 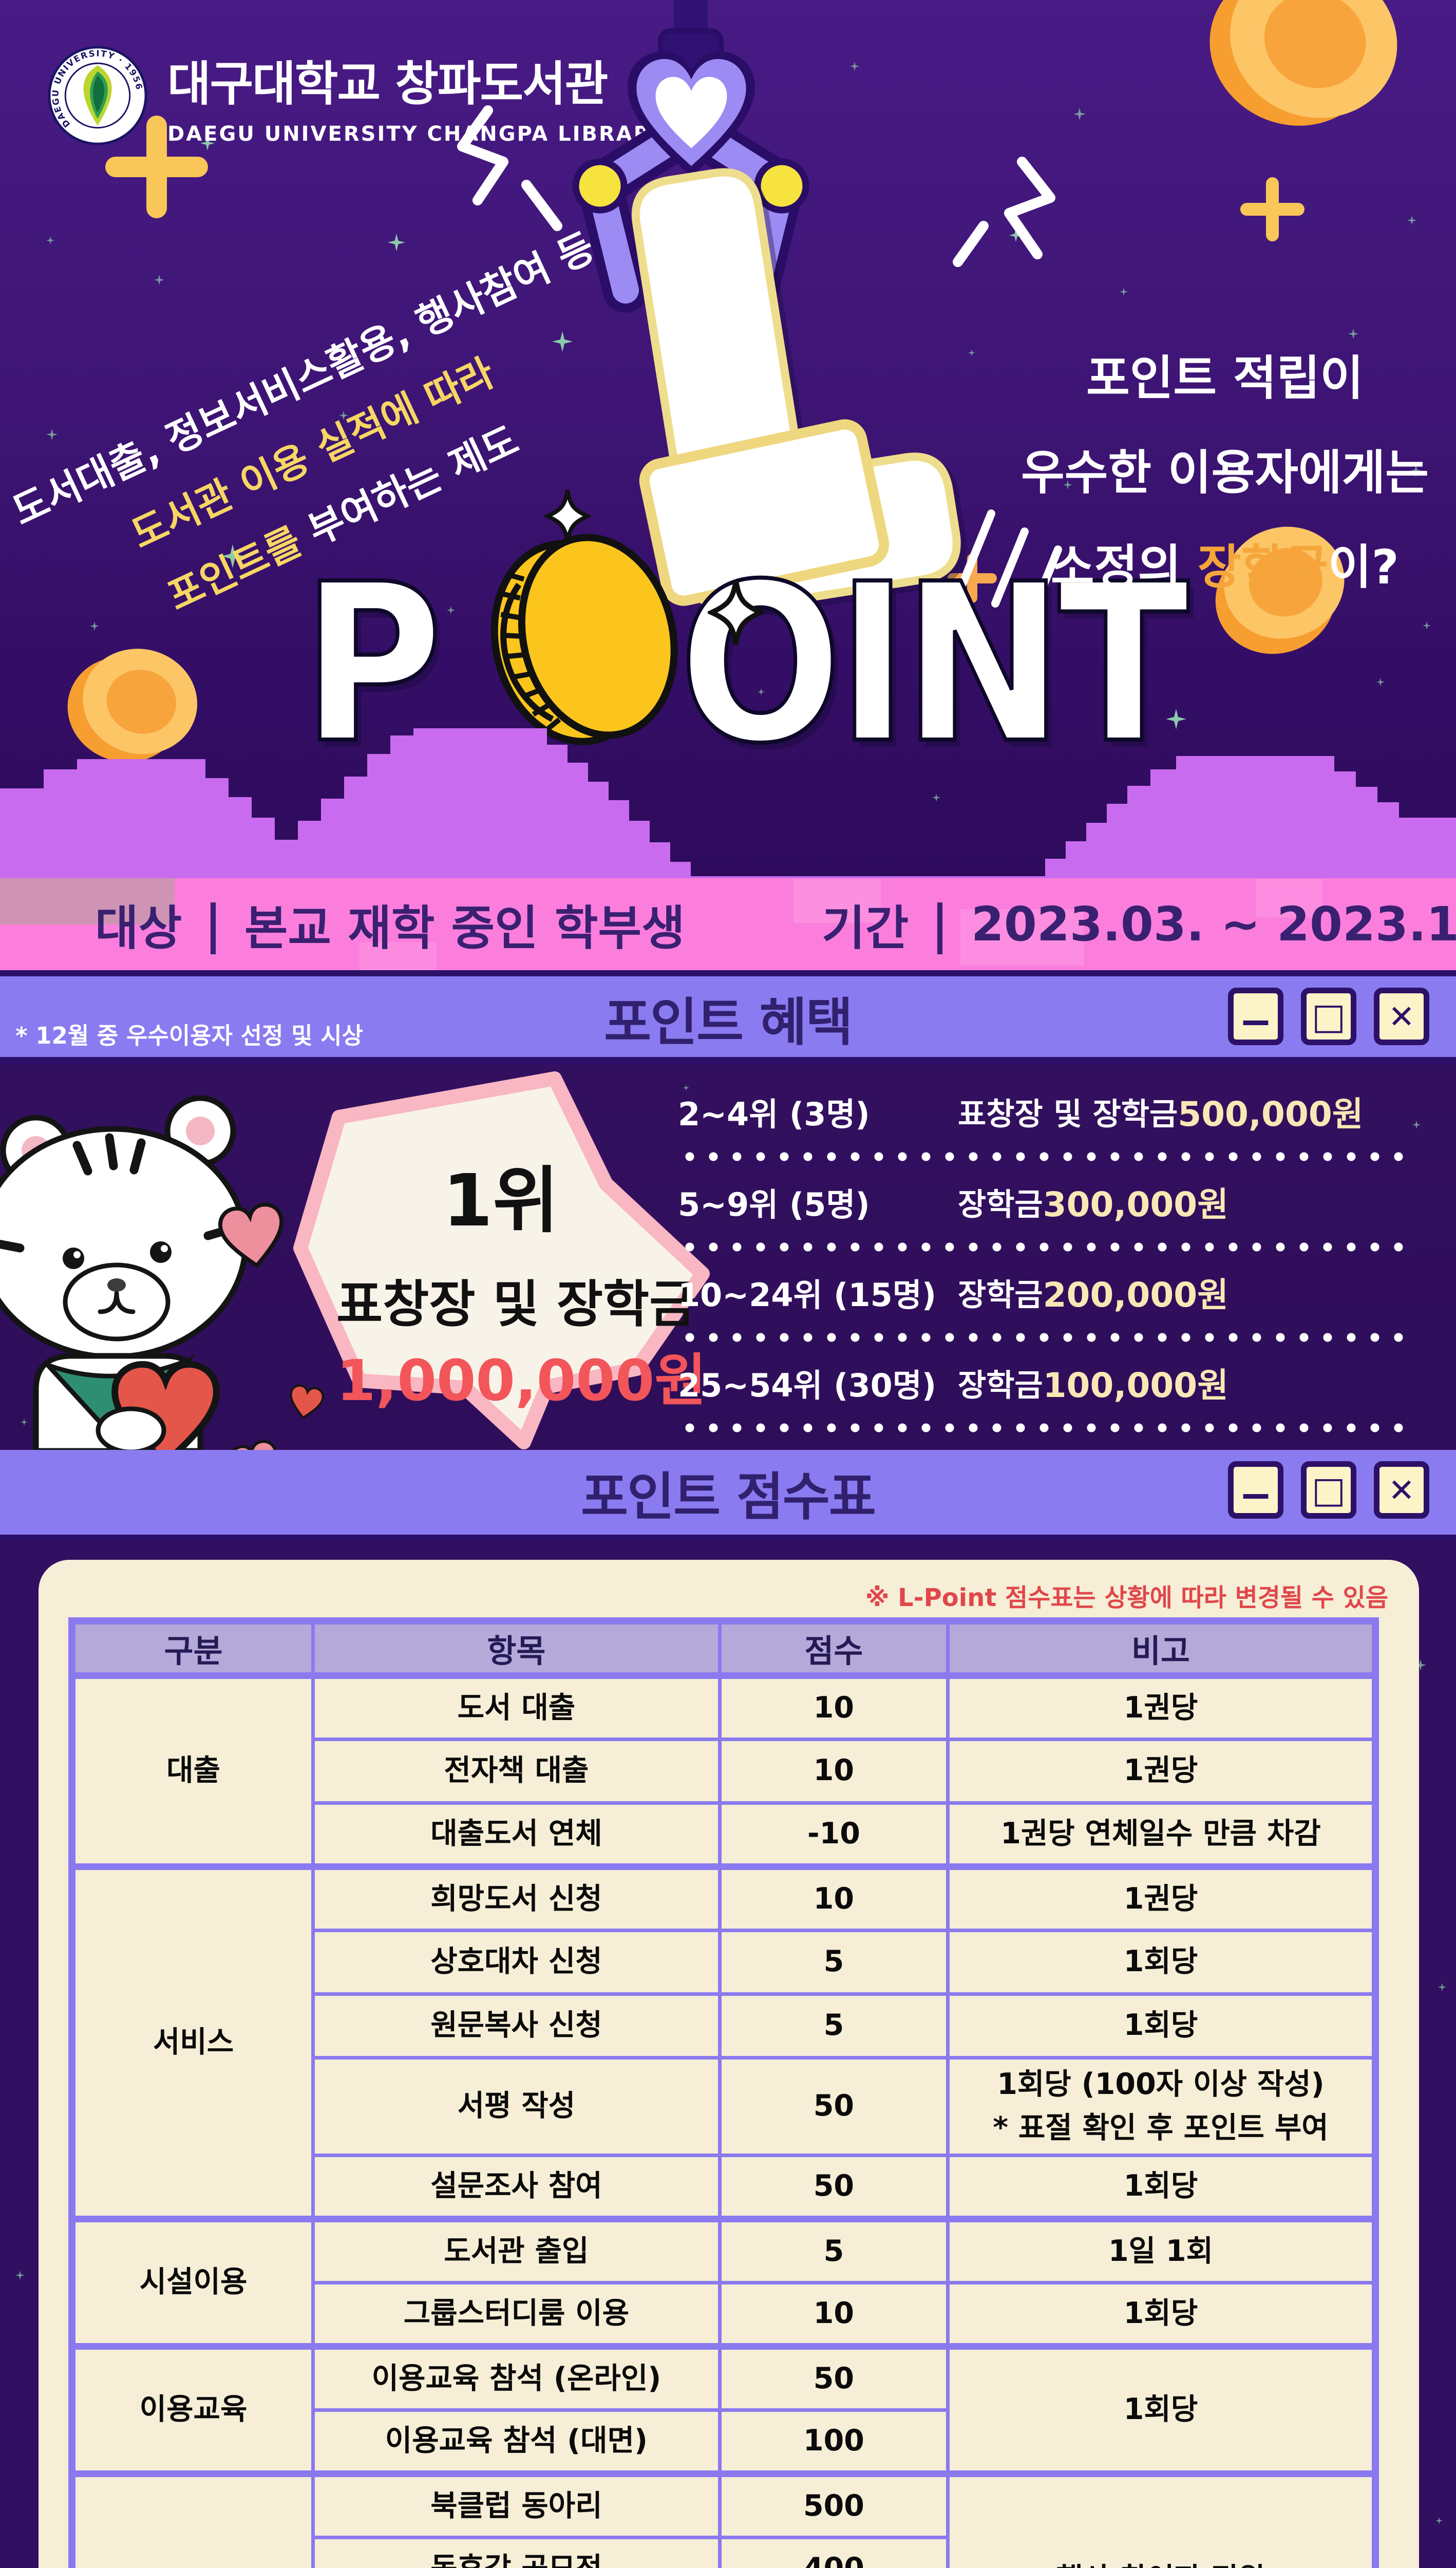 I want to click on rank-amount: 200,000원, so click(x=1135, y=1295).